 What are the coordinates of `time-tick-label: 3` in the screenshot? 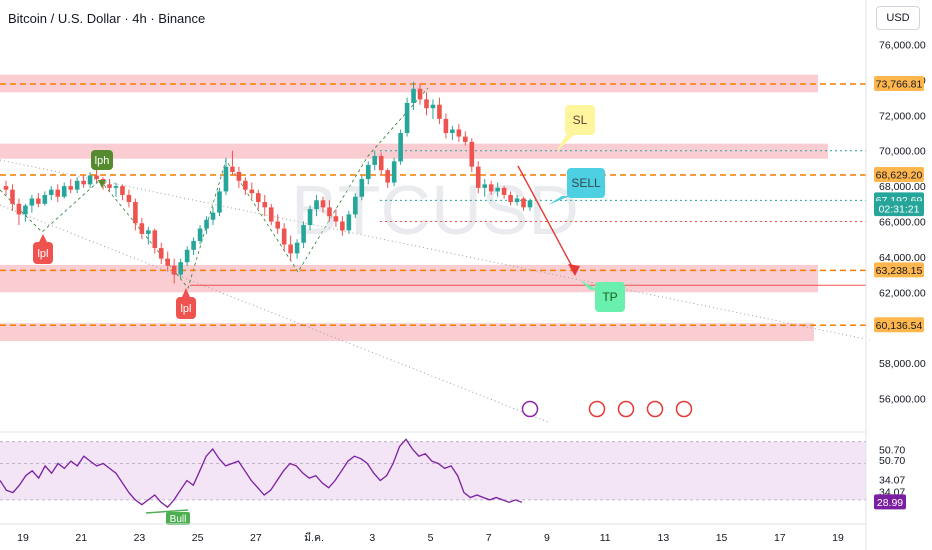 It's located at (372, 538).